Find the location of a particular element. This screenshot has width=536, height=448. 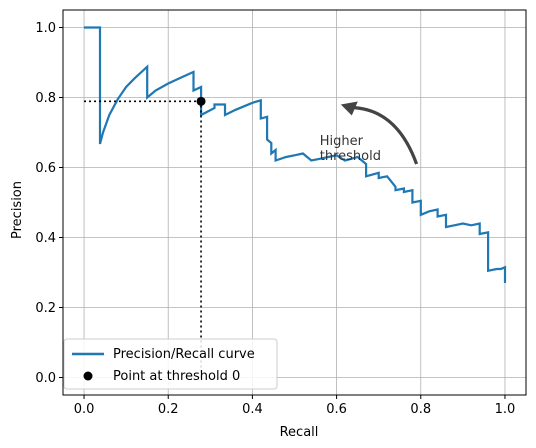

x-tick-label: 0.0 is located at coordinates (84, 409).